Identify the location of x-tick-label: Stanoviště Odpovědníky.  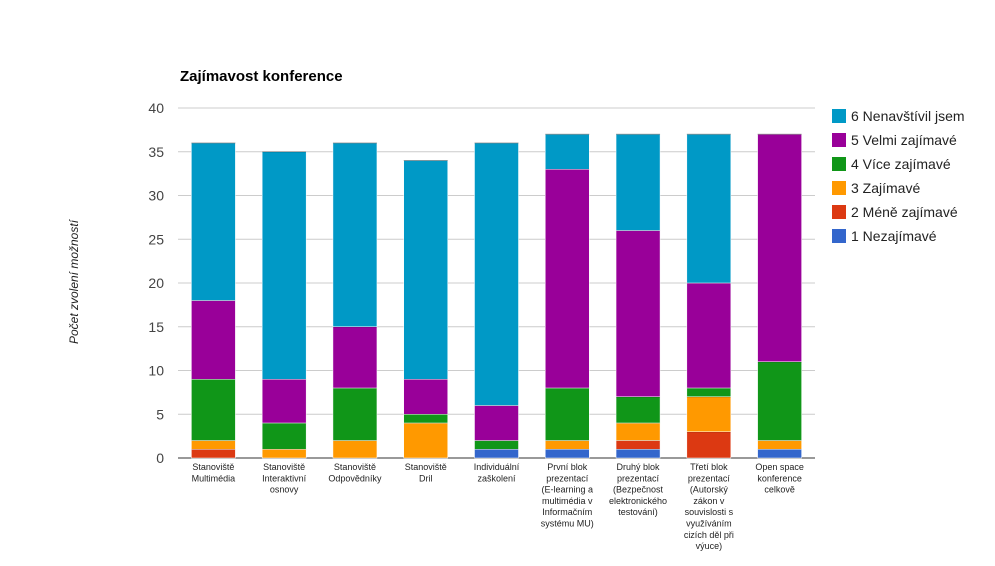
(355, 472).